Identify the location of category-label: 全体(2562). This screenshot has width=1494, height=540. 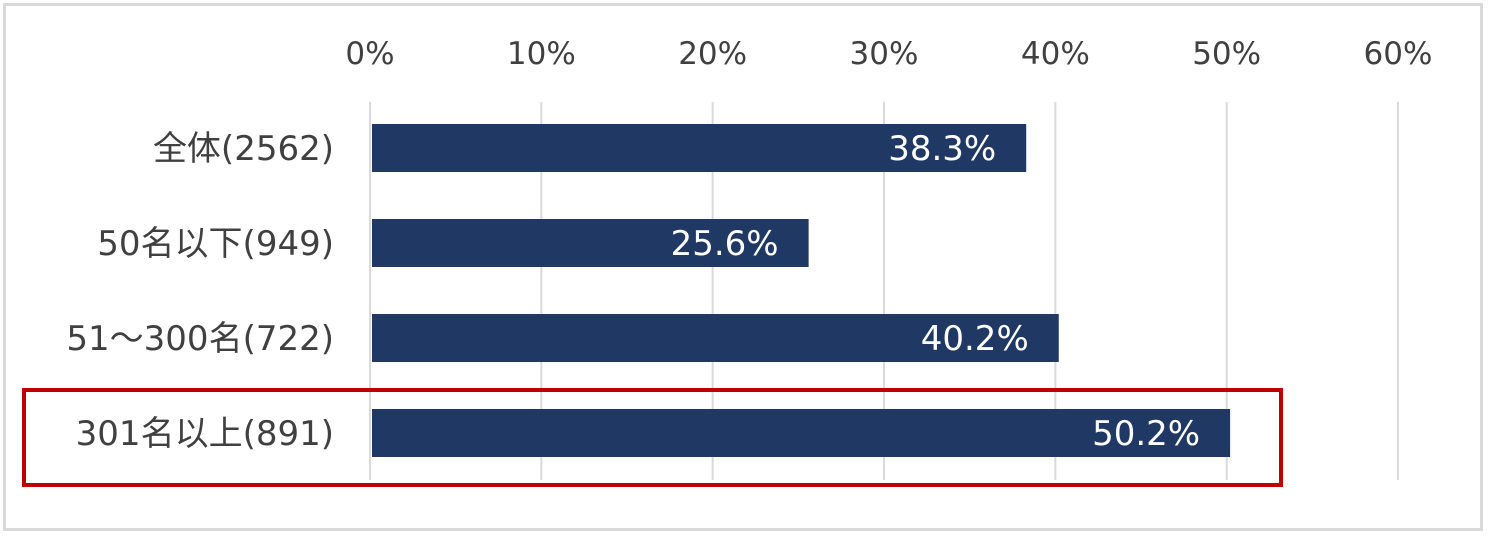
(243, 149).